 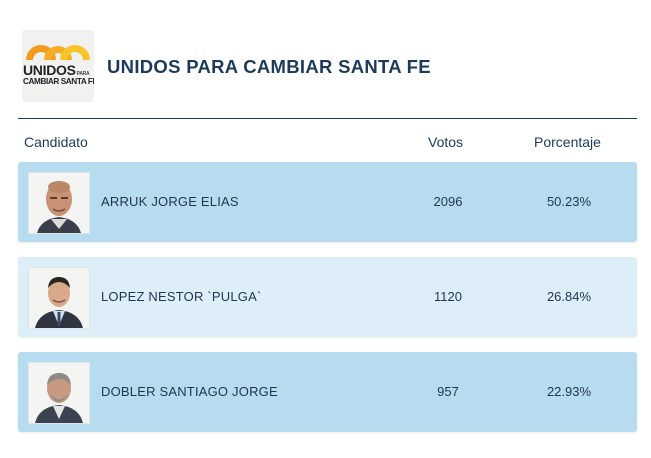 I want to click on party-logo: UNIDOSPARA CAMBIAR SANTA FE, so click(x=58, y=66).